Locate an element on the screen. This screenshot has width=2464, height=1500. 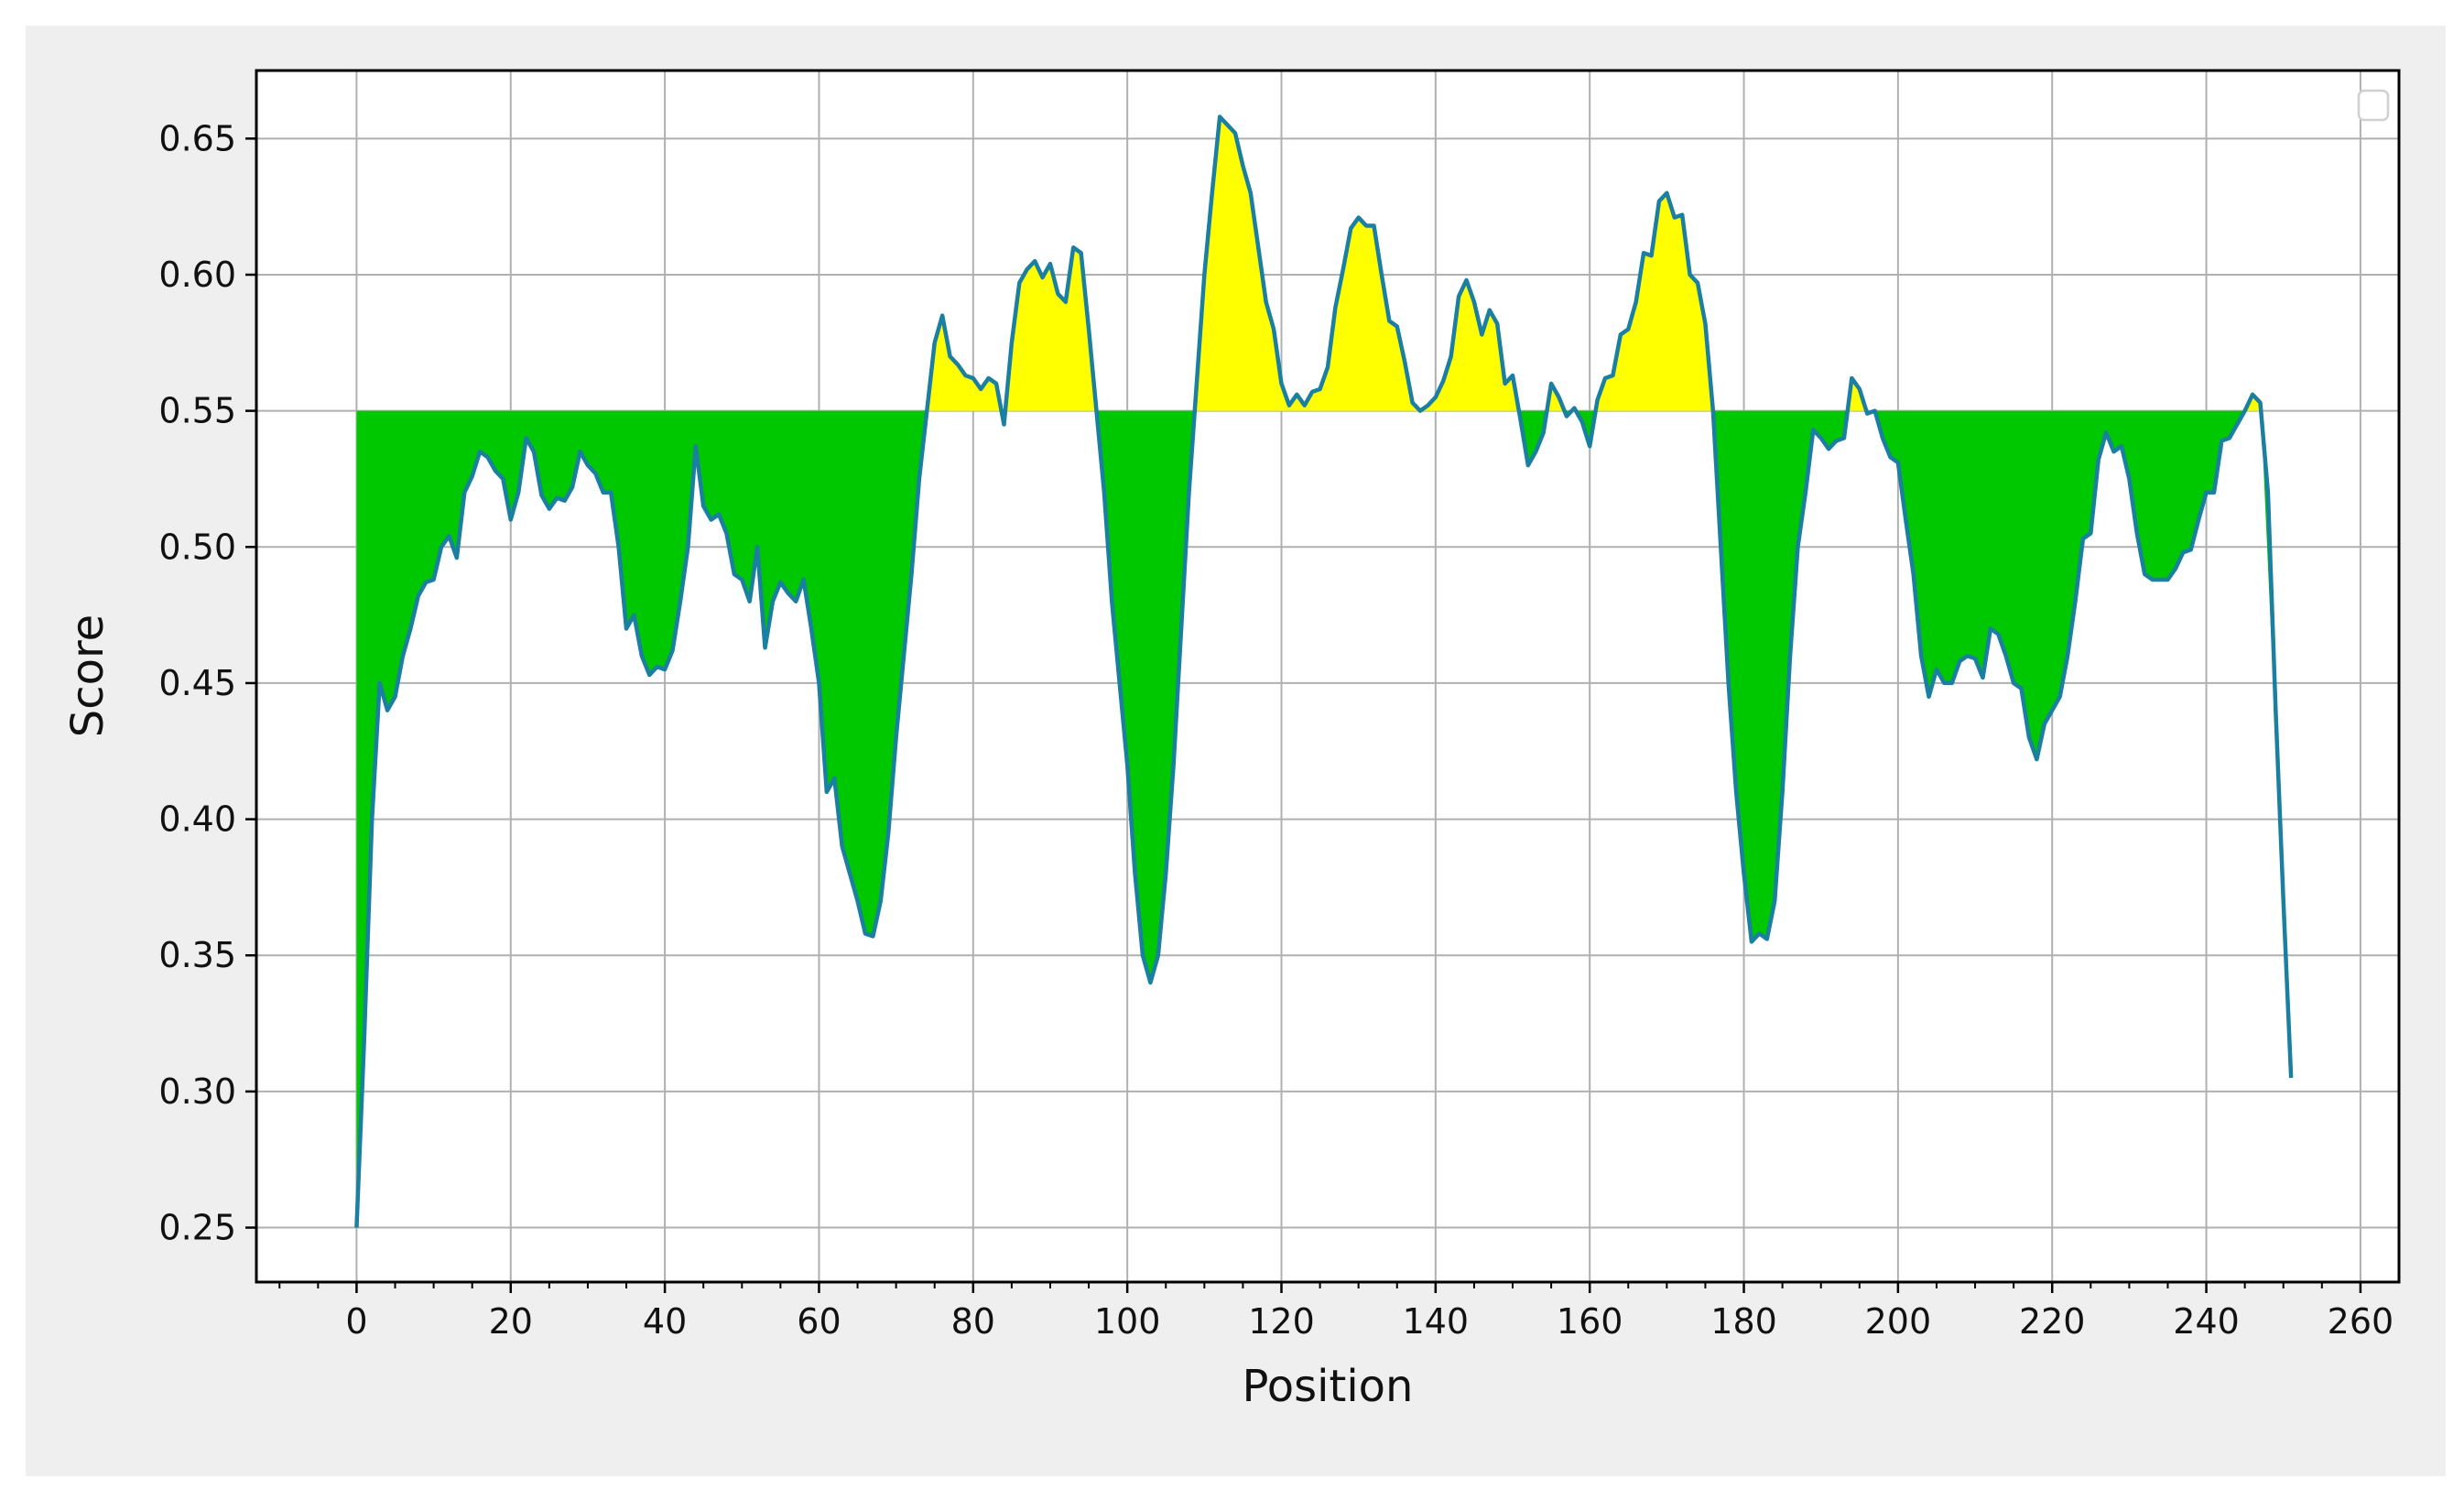
x-axis-title: Position is located at coordinates (1328, 1387).